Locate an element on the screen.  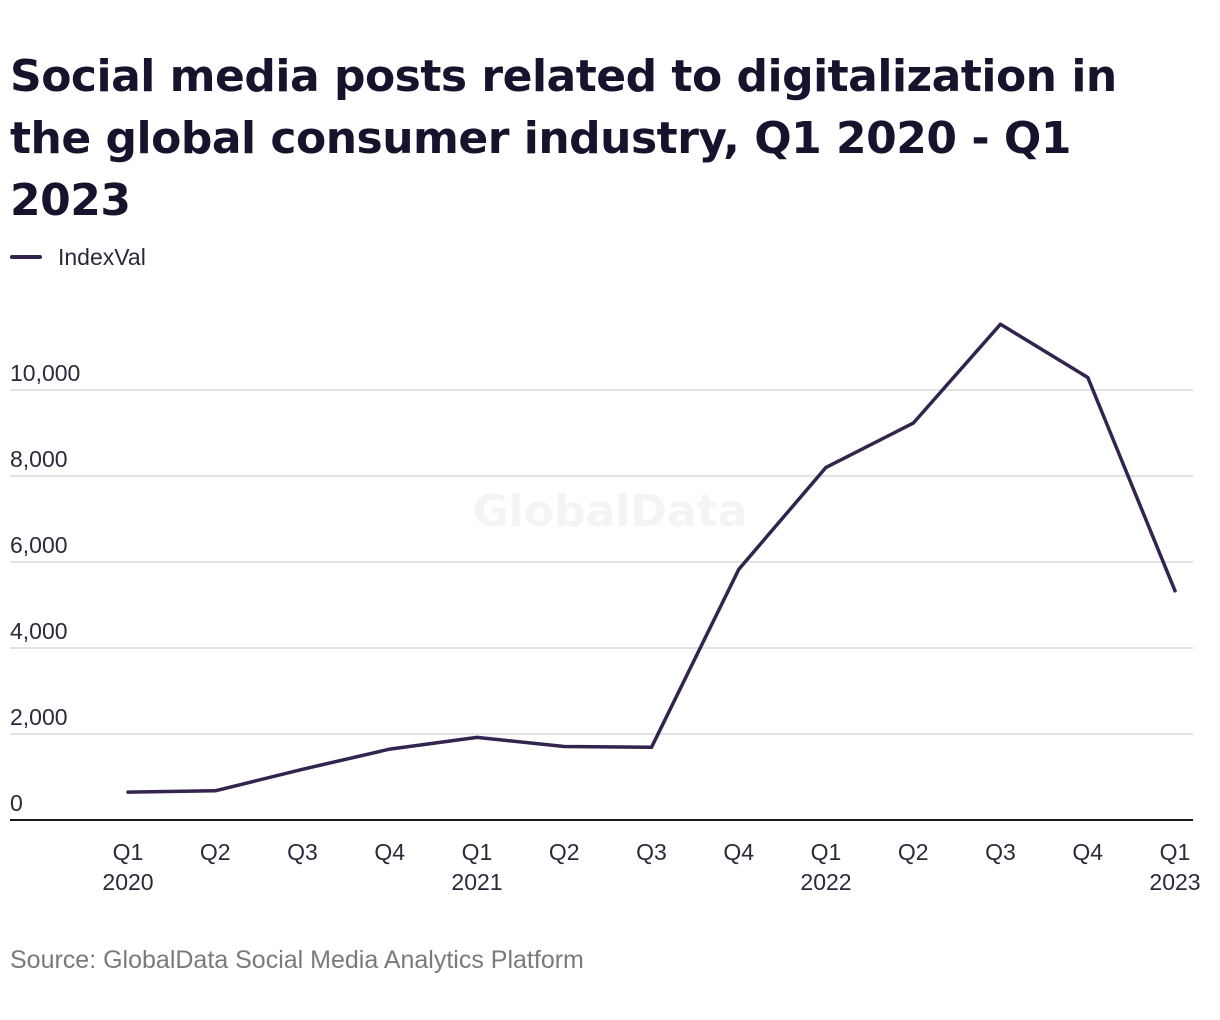
legend: IndexVal is located at coordinates (78, 257).